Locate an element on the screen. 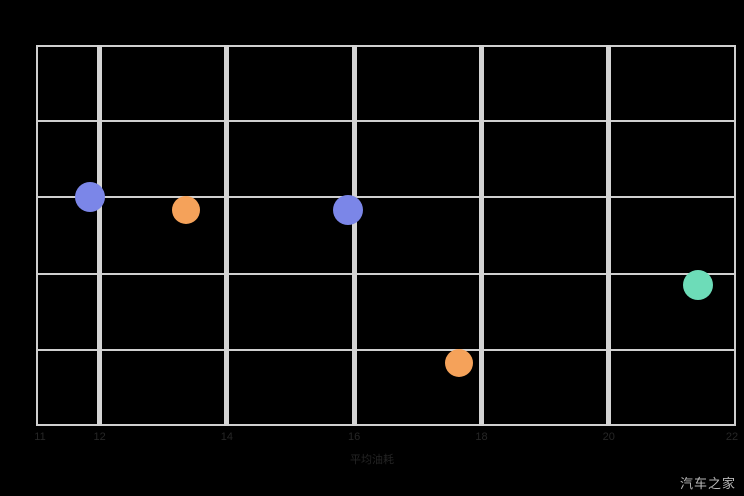 The image size is (744, 496). watermark-logo: 汽车之家 is located at coordinates (707, 483).